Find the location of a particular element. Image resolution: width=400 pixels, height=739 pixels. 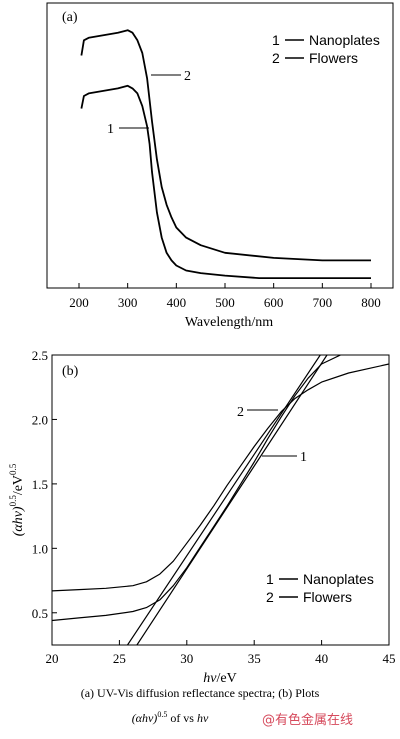

panel-b-legend-num-2: 2 is located at coordinates (270, 597).